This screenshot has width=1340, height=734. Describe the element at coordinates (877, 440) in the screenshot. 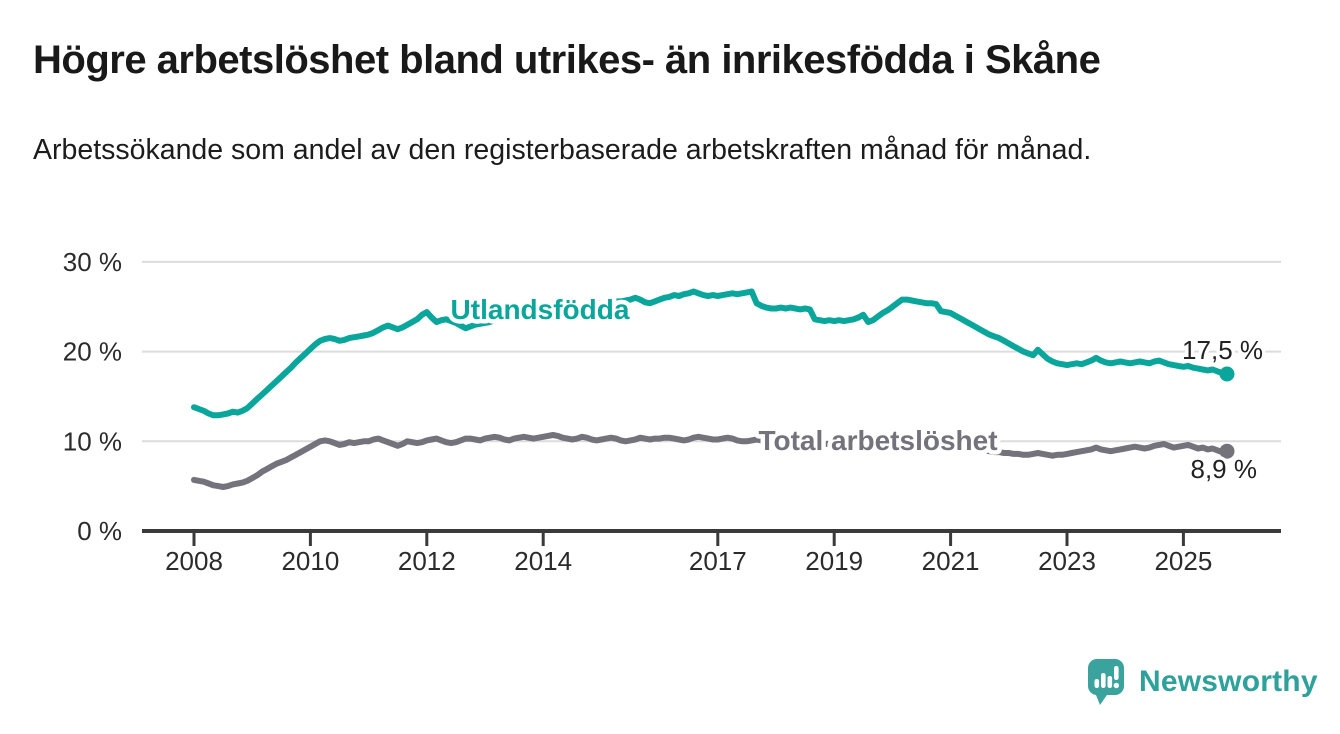

I see `series-label-total-arbetsloshet: Total arbetslöshet` at that location.